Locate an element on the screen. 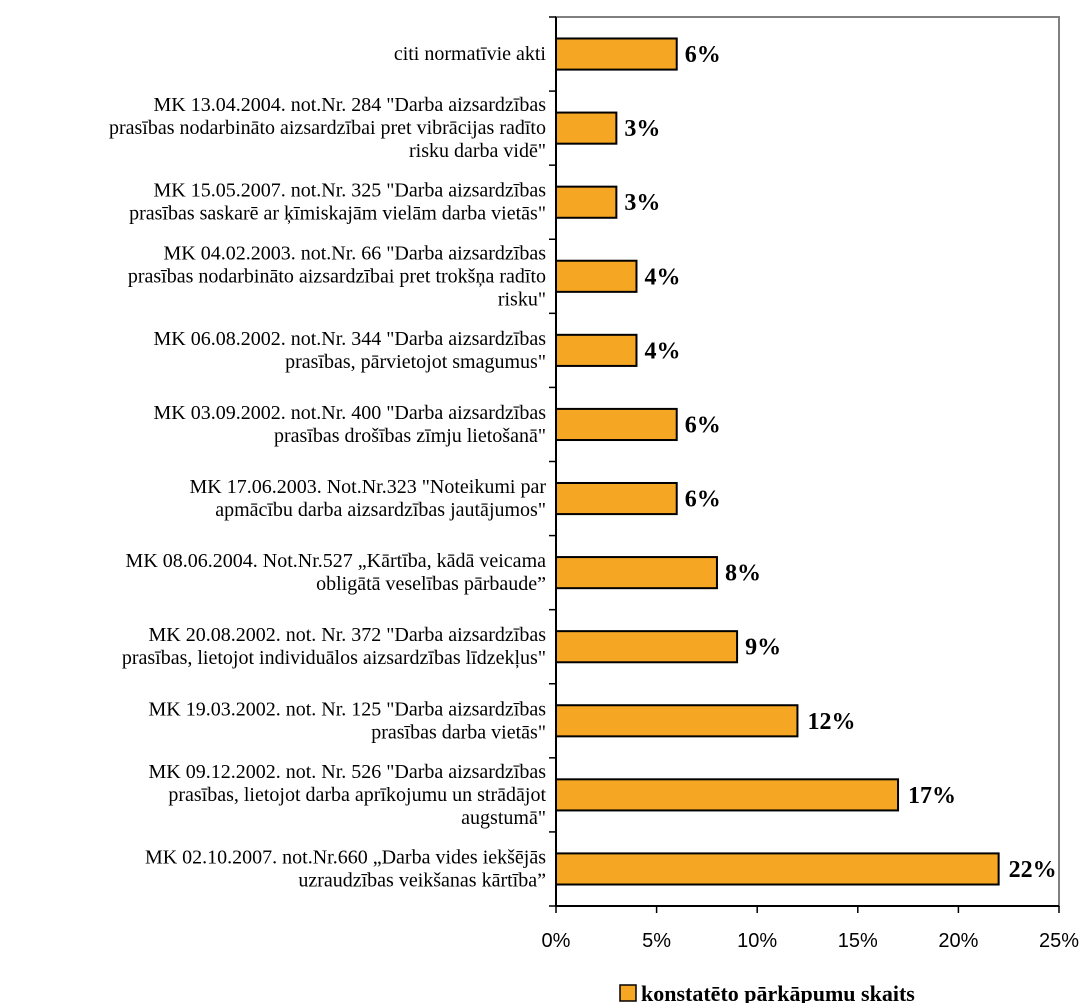 The height and width of the screenshot is (1003, 1081). x-tick-label: 0% is located at coordinates (556, 941).